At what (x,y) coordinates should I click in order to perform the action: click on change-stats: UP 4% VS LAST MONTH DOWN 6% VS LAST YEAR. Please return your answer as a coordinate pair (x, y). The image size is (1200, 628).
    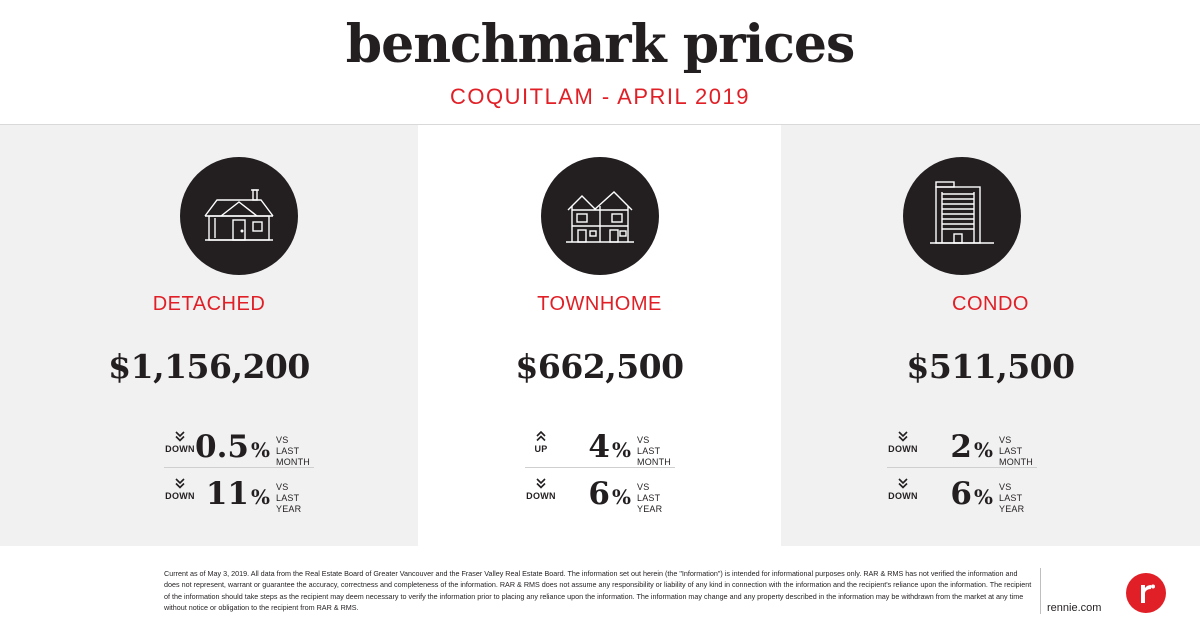
    Looking at the image, I should click on (600, 471).